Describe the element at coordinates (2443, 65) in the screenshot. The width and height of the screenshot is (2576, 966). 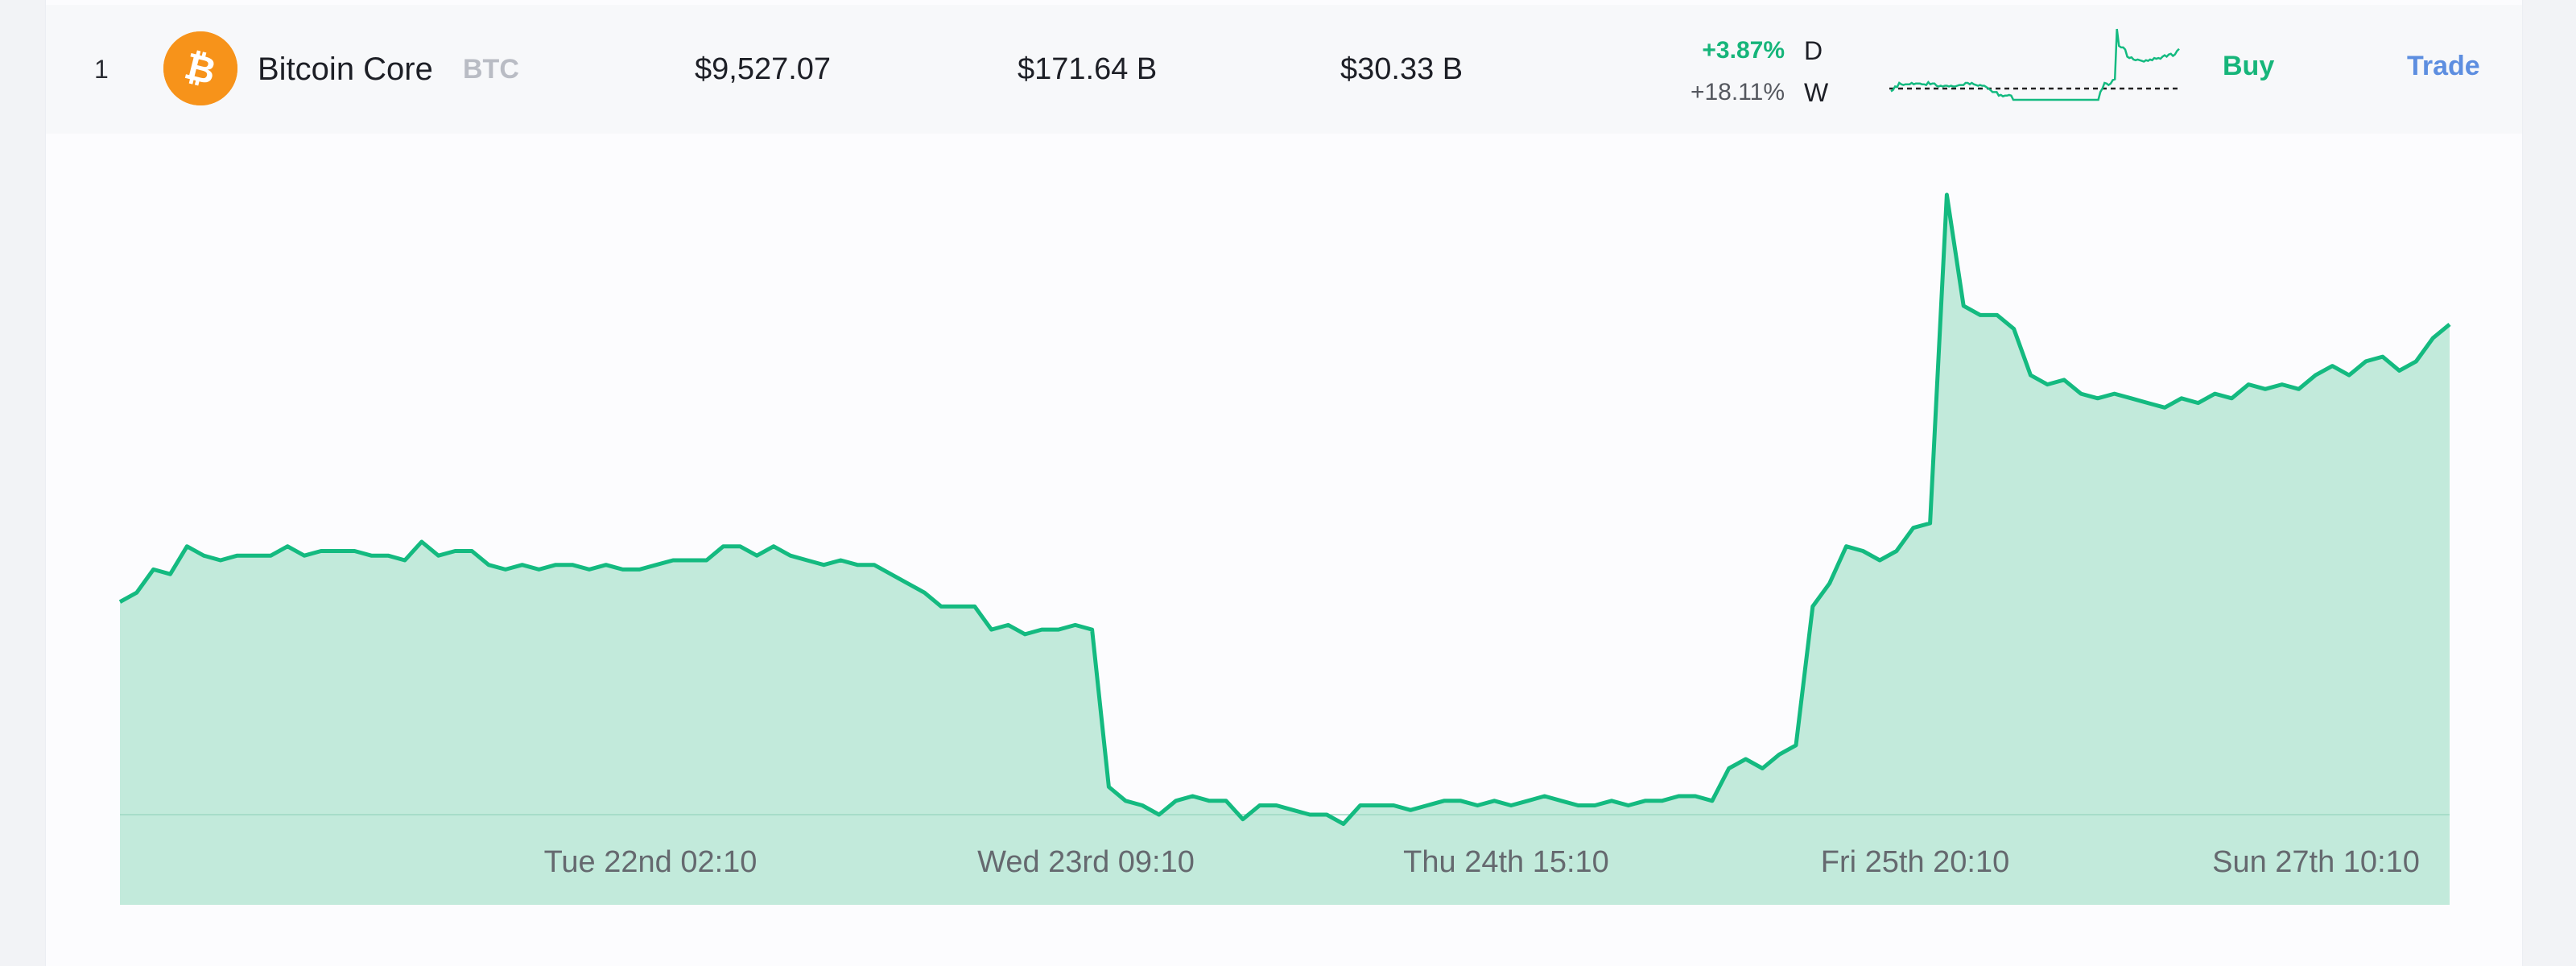
I see `trade-button: Trade` at that location.